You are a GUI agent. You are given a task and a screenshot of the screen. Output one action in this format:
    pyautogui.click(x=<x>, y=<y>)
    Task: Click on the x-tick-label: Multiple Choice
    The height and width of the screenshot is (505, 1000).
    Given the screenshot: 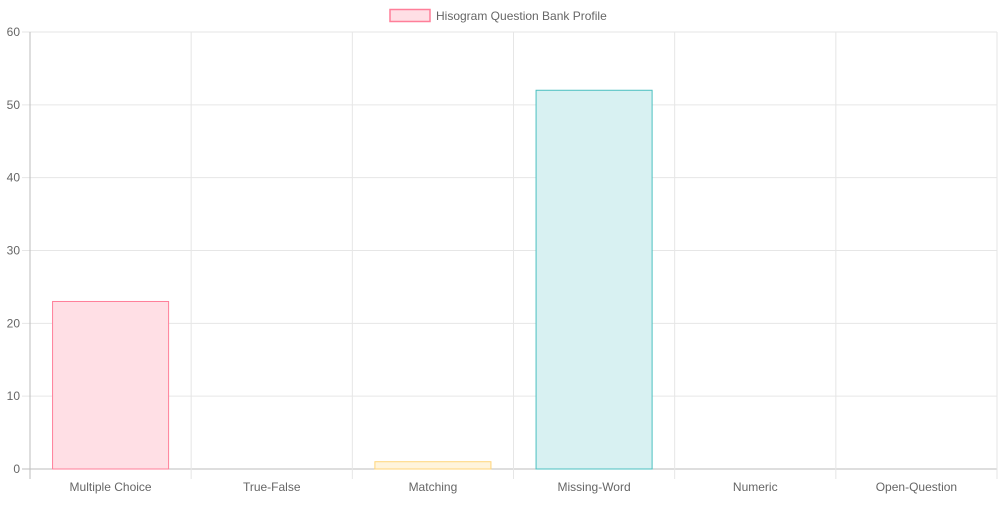 What is the action you would take?
    pyautogui.click(x=111, y=487)
    